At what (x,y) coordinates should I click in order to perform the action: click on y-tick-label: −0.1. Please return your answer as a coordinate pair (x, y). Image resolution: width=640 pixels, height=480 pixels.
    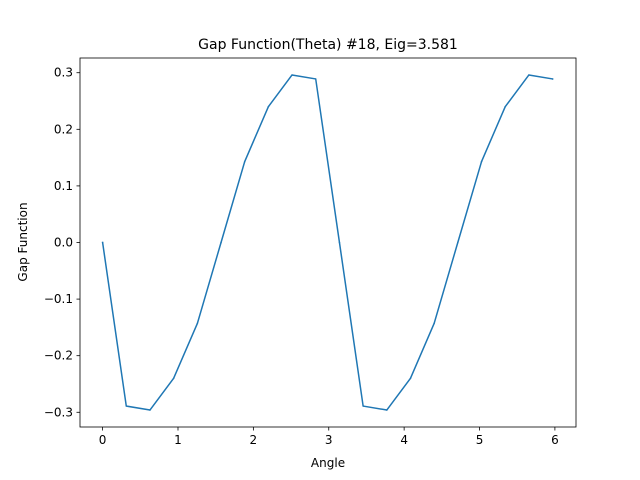
    Looking at the image, I should click on (58, 299).